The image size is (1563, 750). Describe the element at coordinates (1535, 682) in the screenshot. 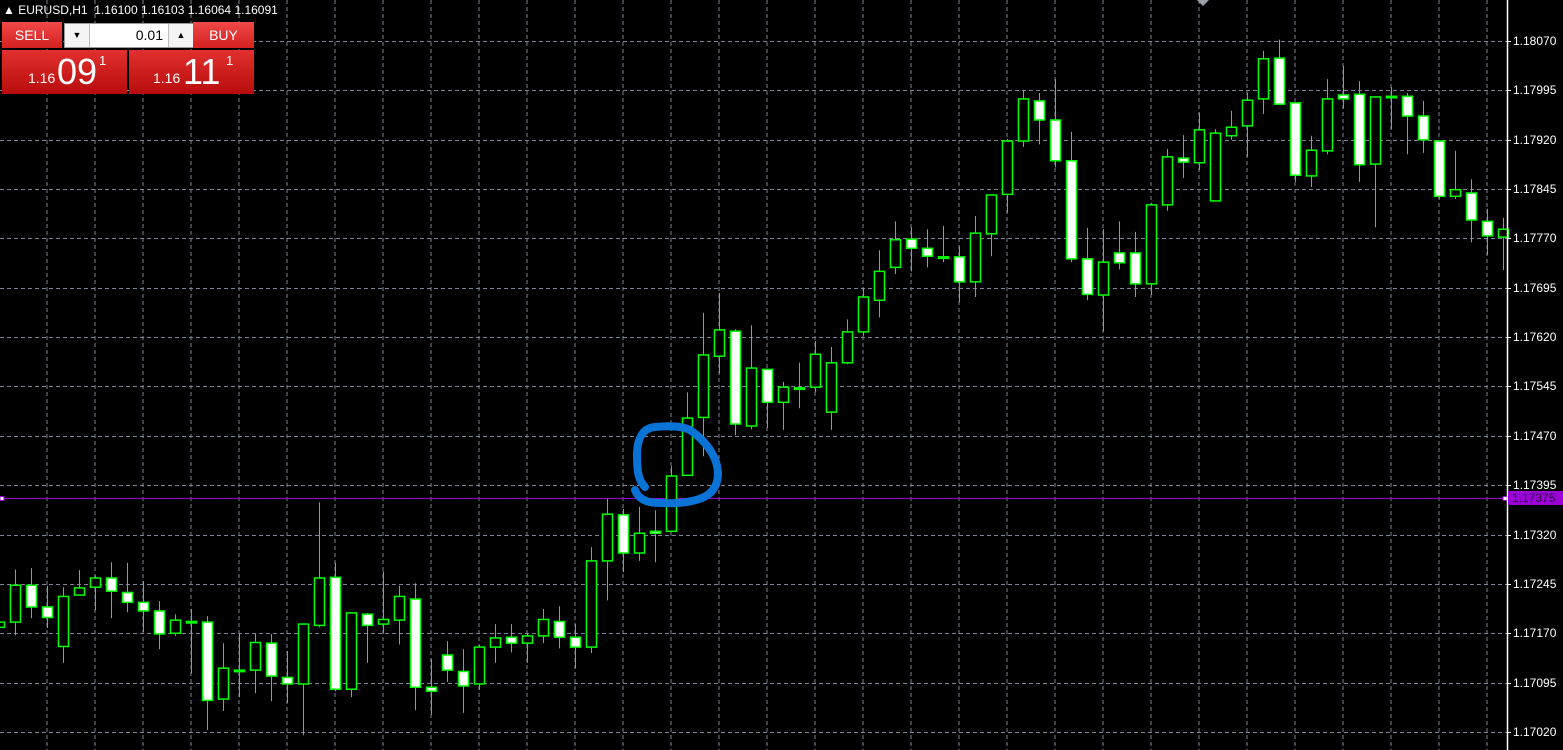

I see `axis-tick-label: 1.17095` at that location.